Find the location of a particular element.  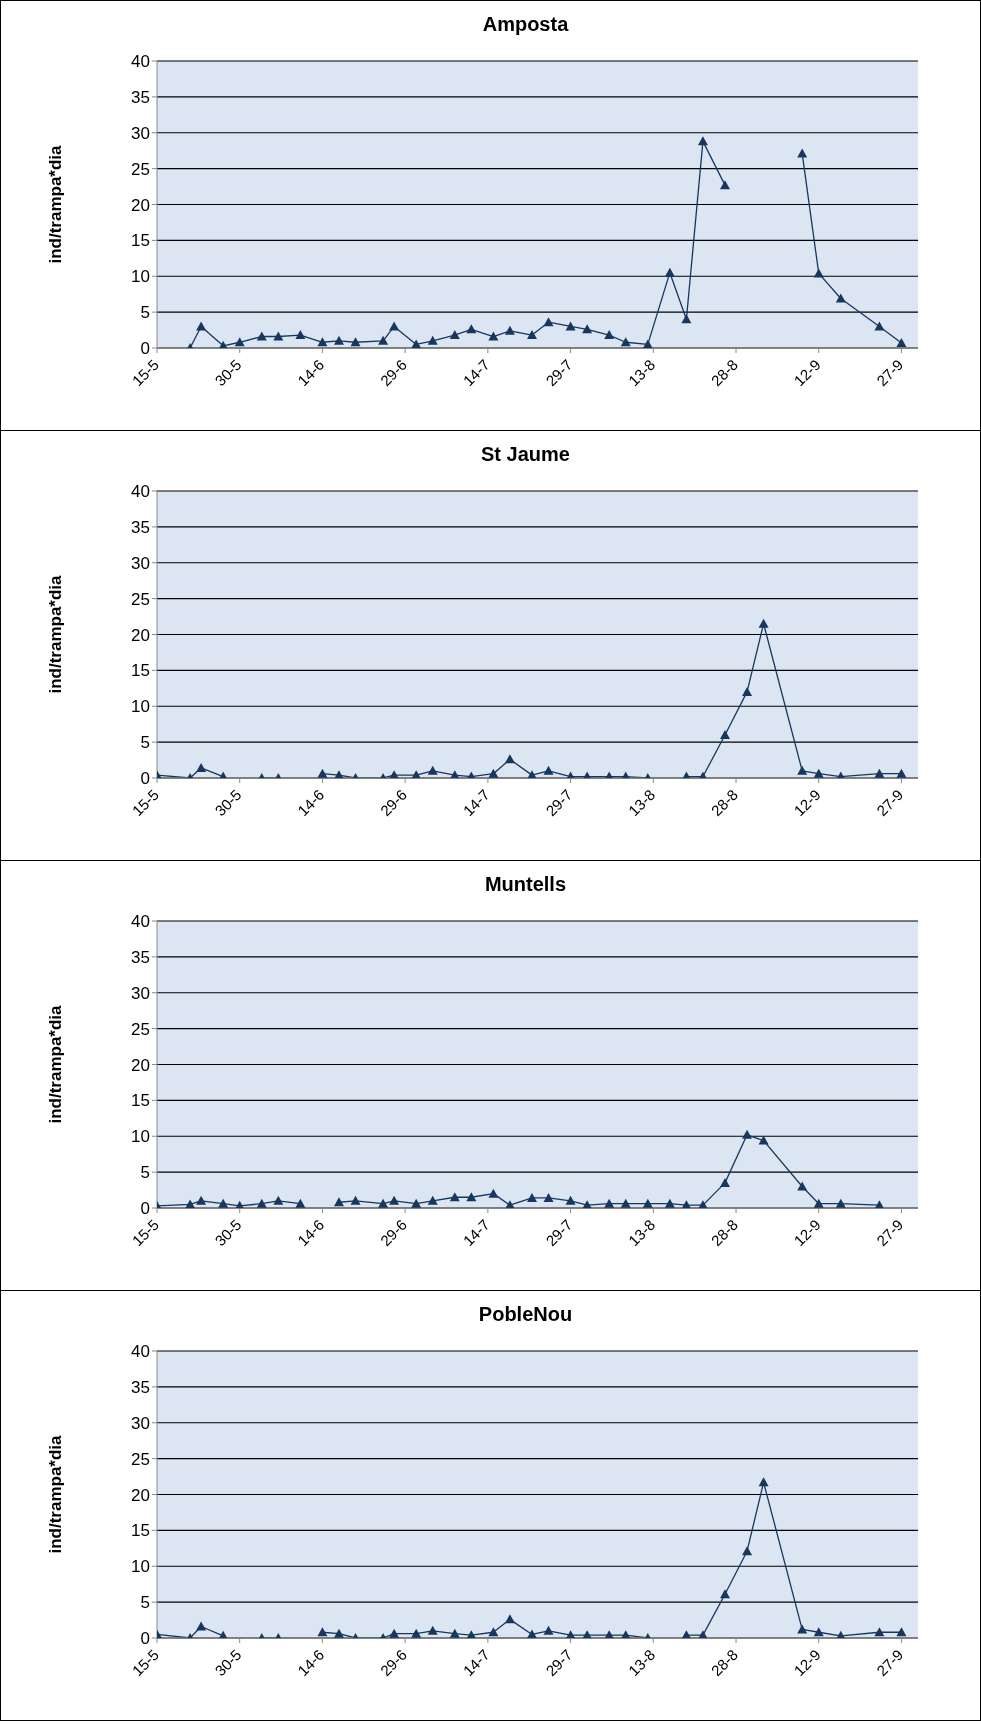

chart-title: Muntells is located at coordinates (525, 884).